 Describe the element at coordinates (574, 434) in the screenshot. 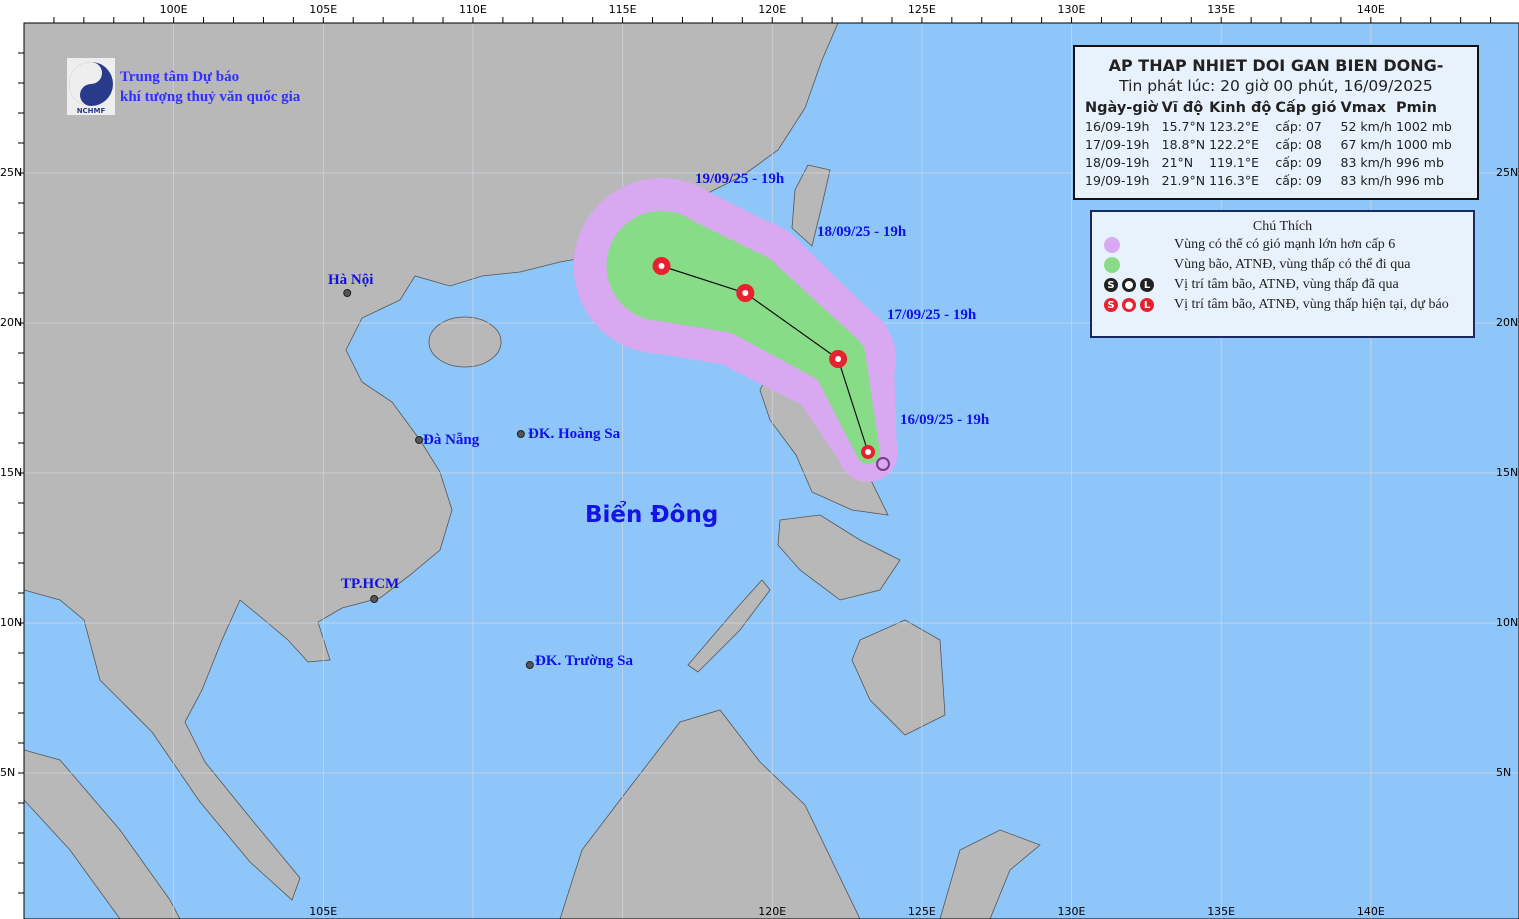

I see `place-label: ĐK. Hoàng Sa` at that location.